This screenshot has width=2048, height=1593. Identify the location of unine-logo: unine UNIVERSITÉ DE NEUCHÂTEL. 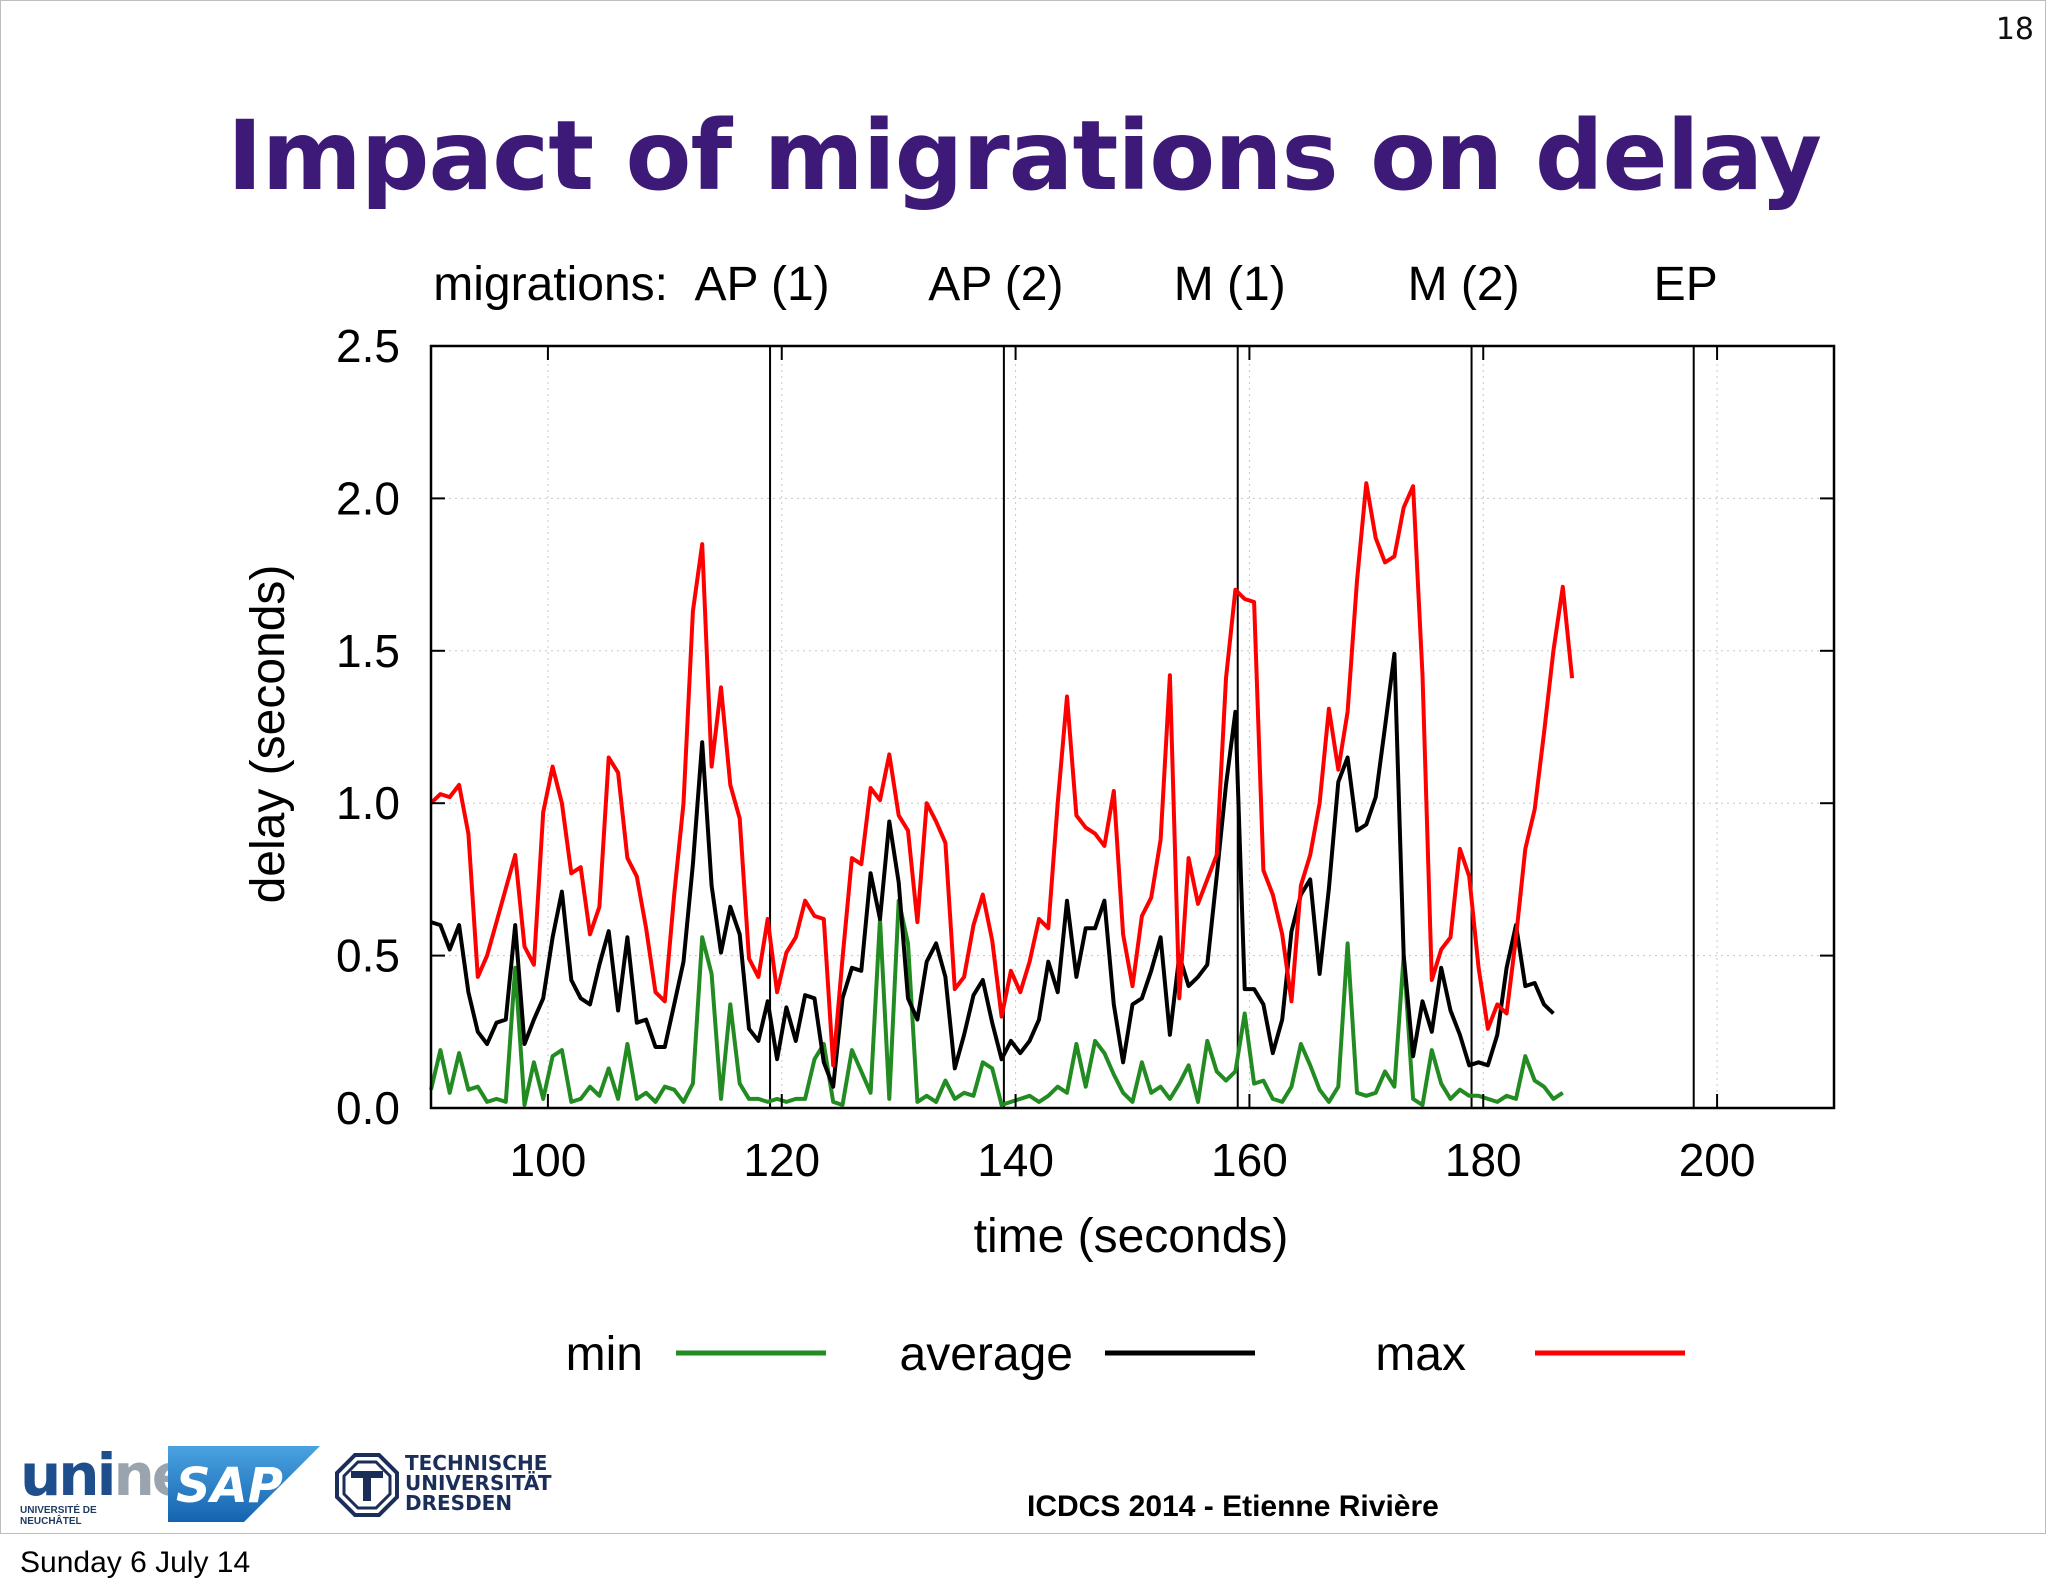
(105, 1486).